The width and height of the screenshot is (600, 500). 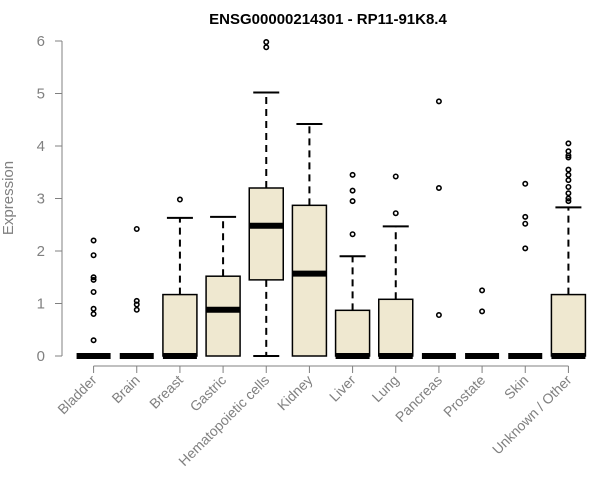 What do you see at coordinates (396, 266) in the screenshot?
I see `box-lung` at bounding box center [396, 266].